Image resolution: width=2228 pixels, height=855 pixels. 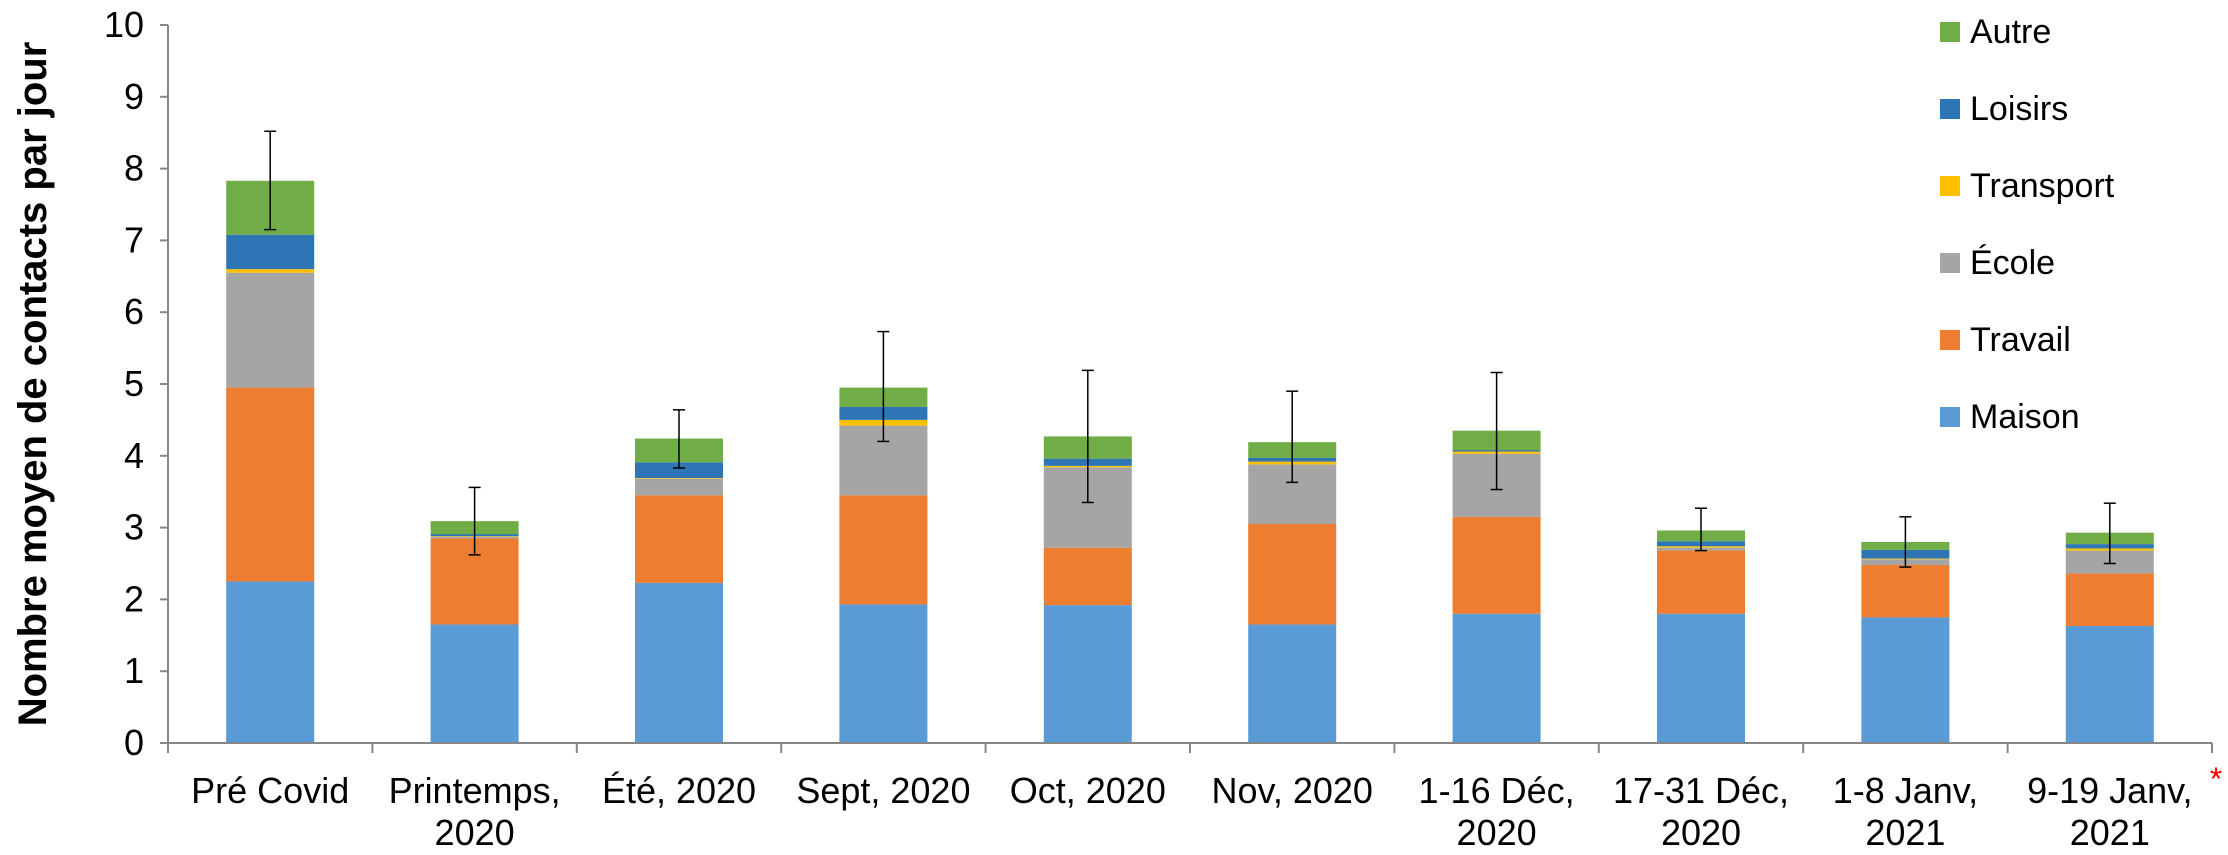 I want to click on y-tick-label: 8, so click(x=134, y=168).